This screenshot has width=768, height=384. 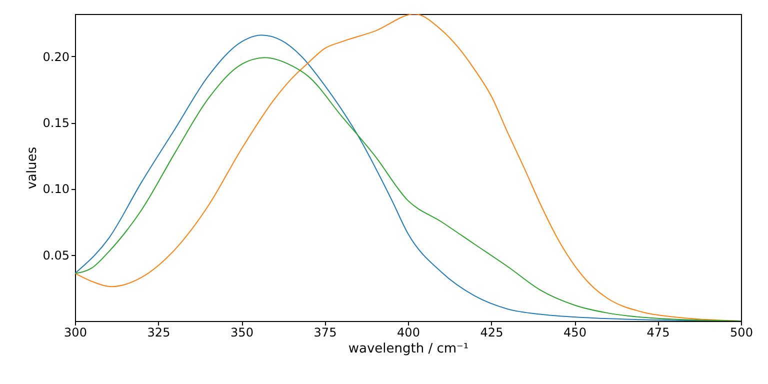 I want to click on y-axis-title: values, so click(x=32, y=168).